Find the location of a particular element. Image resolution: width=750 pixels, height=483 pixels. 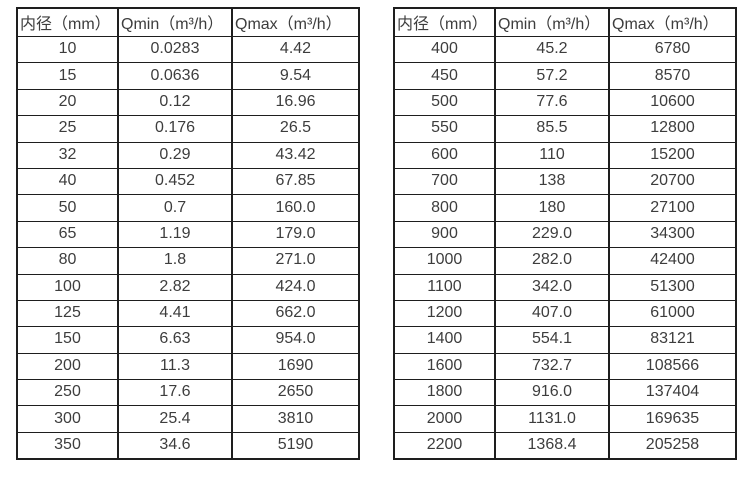

table-cell: 407.0 is located at coordinates (552, 313).